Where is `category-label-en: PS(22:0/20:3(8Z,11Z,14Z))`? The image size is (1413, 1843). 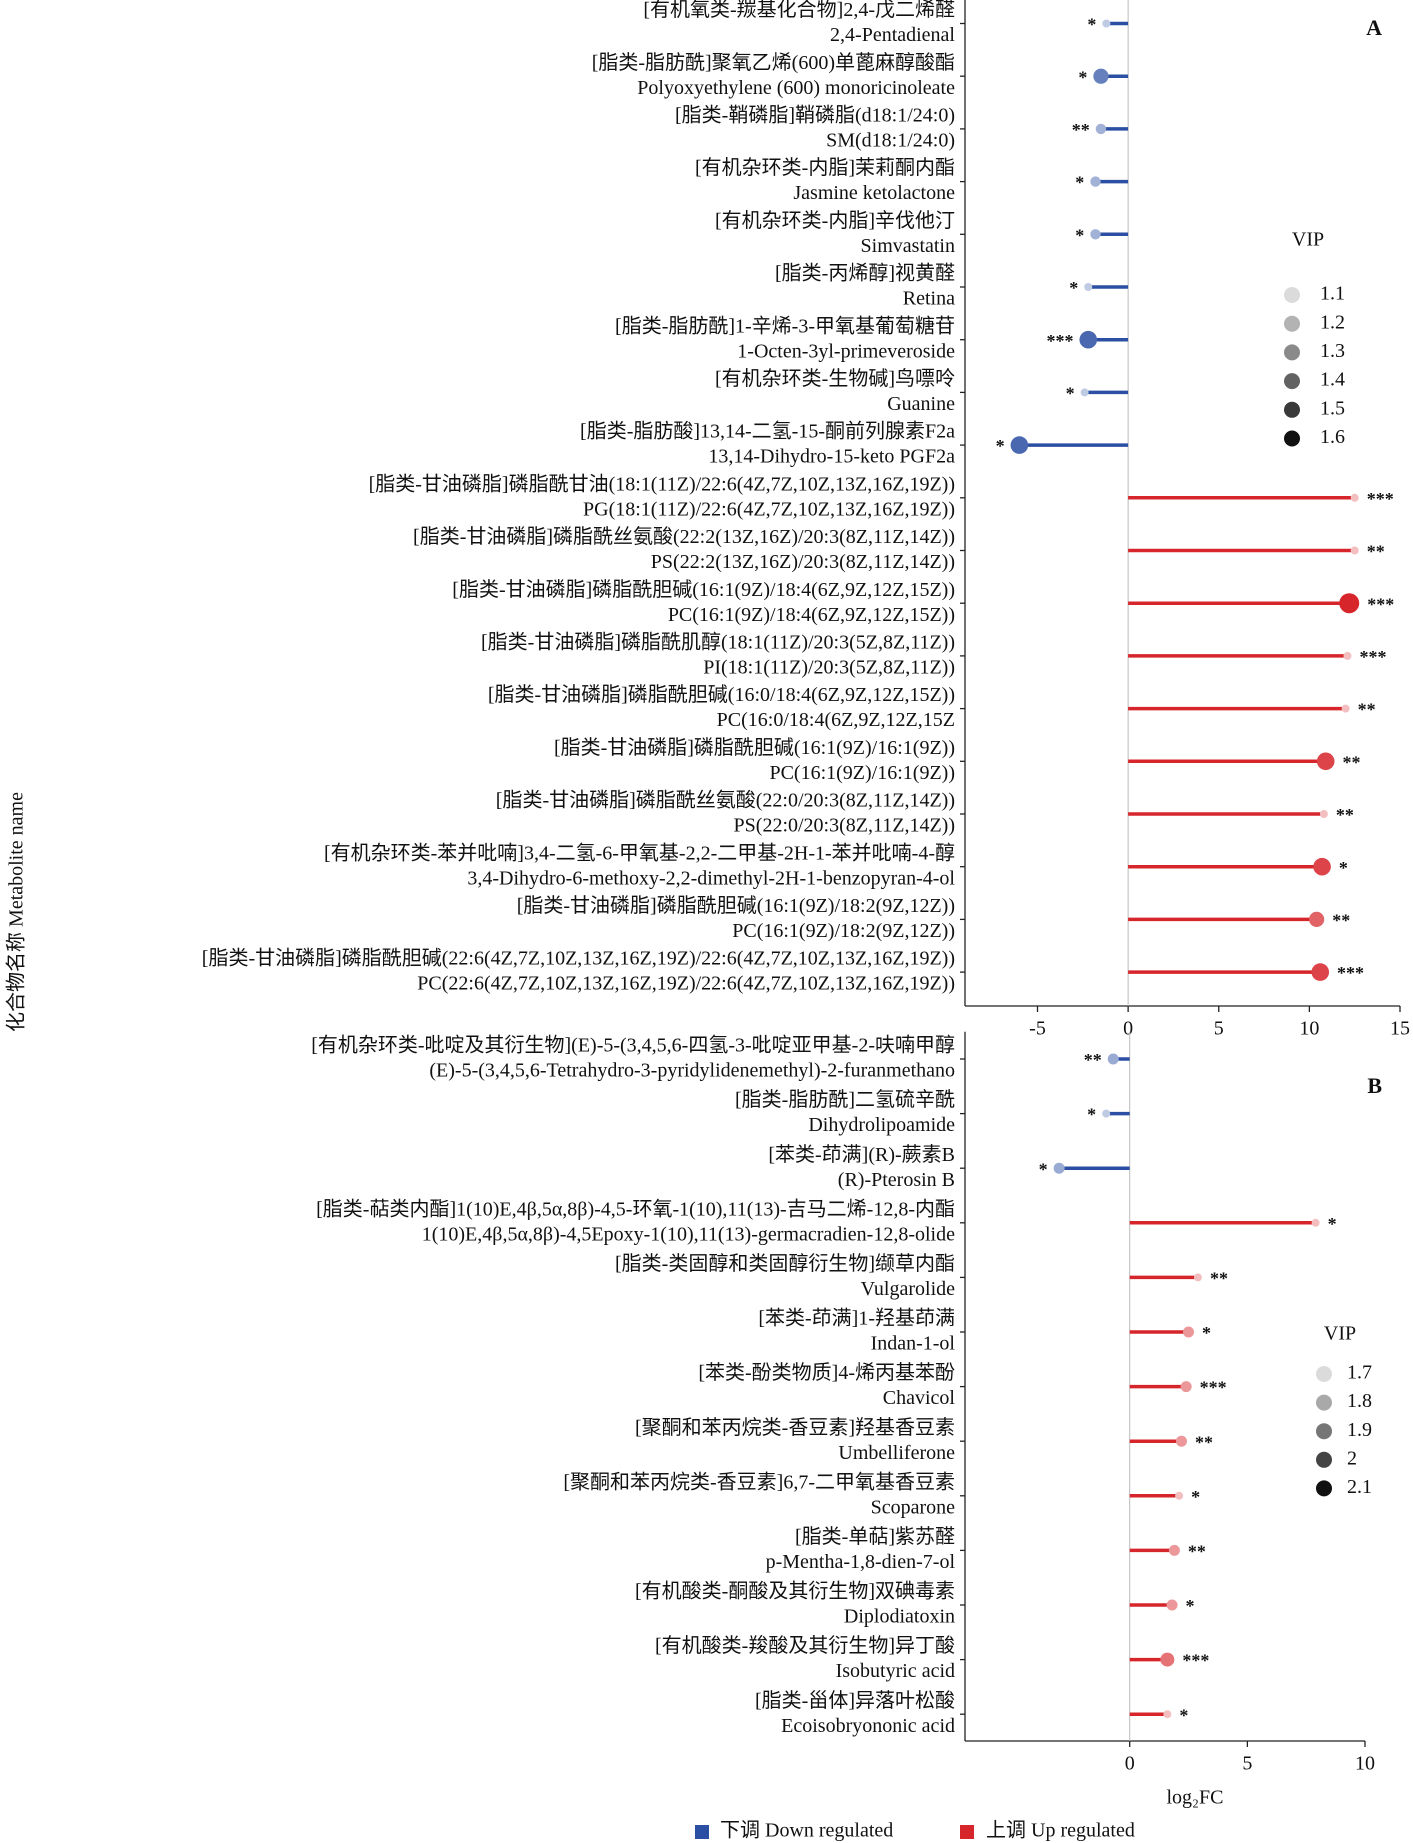 category-label-en: PS(22:0/20:3(8Z,11Z,14Z)) is located at coordinates (844, 826).